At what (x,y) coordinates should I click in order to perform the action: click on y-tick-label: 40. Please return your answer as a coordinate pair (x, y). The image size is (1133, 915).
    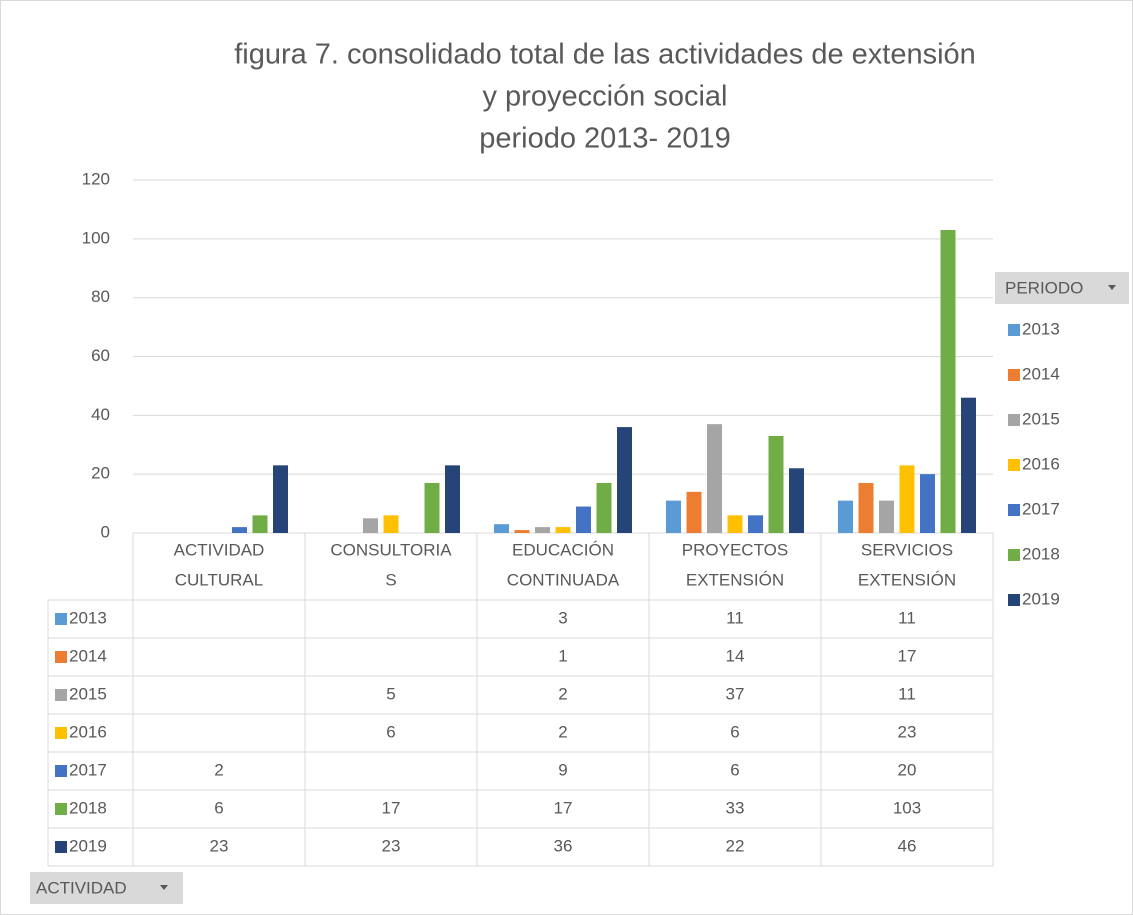
    Looking at the image, I should click on (100, 414).